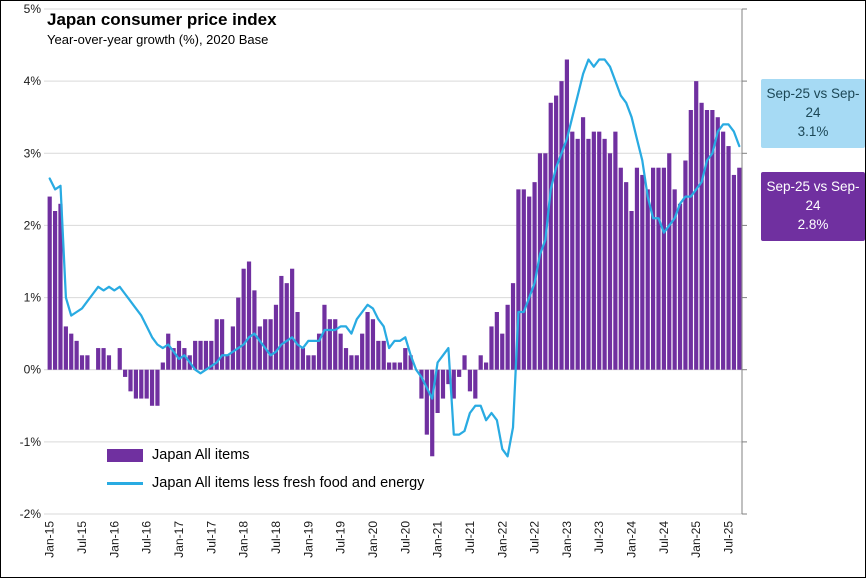 Image resolution: width=866 pixels, height=578 pixels. I want to click on svg-text: Jan-22, so click(502, 539).